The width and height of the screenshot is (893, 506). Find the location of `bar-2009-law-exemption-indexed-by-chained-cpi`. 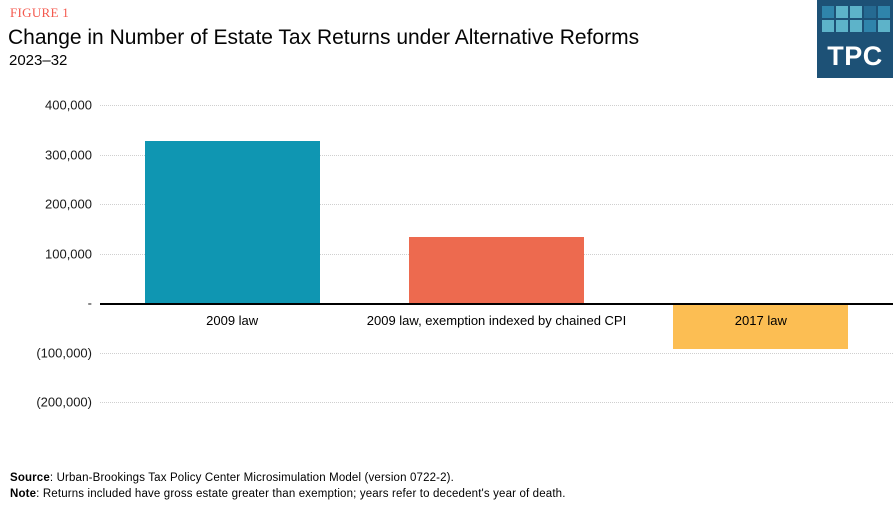

bar-2009-law-exemption-indexed-by-chained-cpi is located at coordinates (496, 270).